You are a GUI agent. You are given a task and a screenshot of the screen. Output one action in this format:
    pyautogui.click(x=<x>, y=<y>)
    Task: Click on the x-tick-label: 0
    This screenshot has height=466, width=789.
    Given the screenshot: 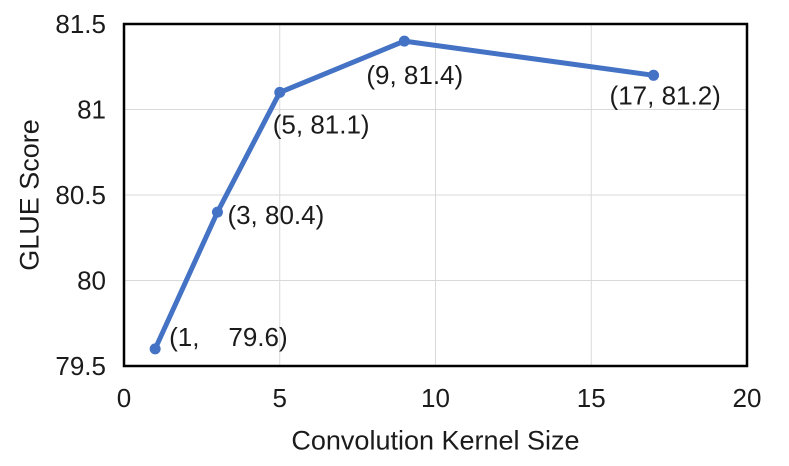 What is the action you would take?
    pyautogui.click(x=124, y=398)
    